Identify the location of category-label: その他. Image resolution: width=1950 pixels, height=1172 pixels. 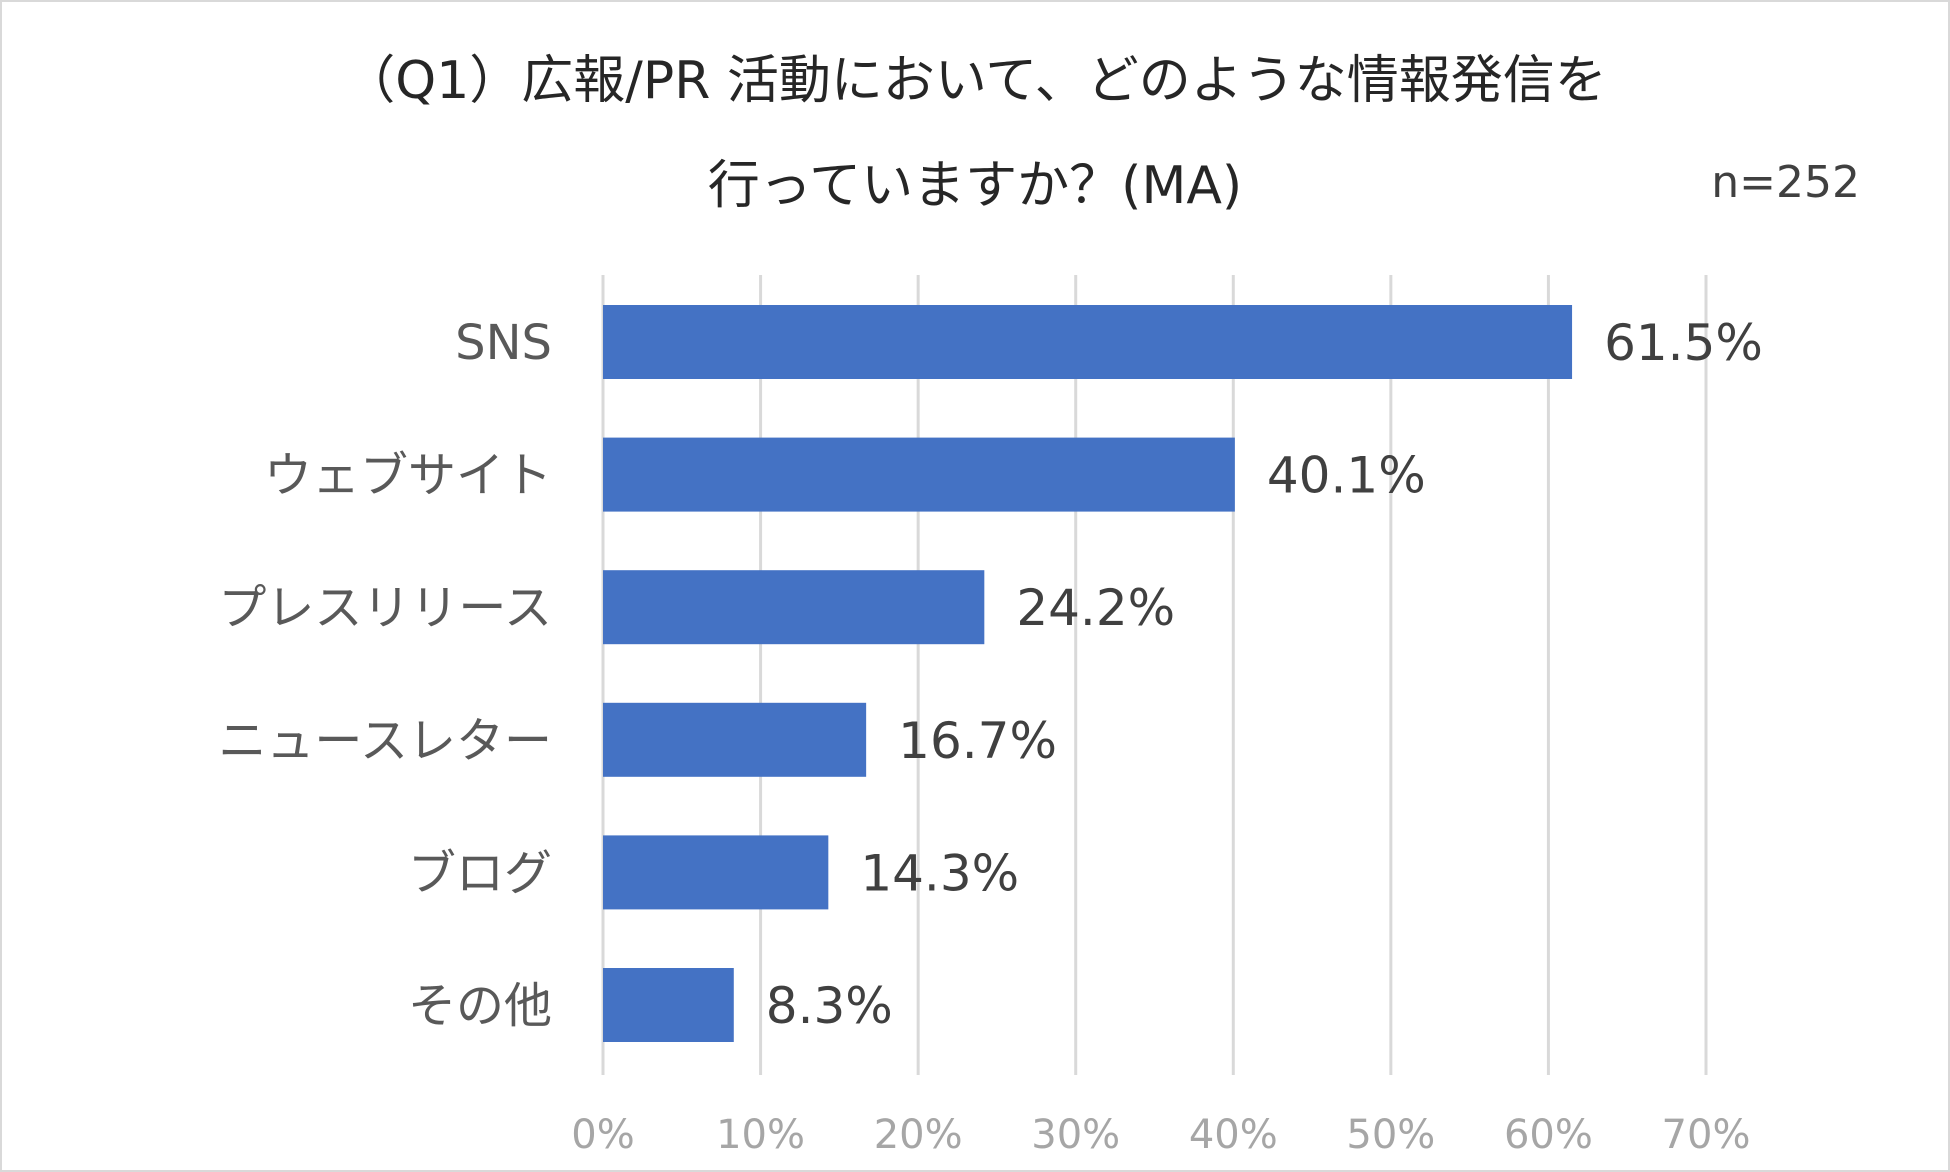
(480, 1006).